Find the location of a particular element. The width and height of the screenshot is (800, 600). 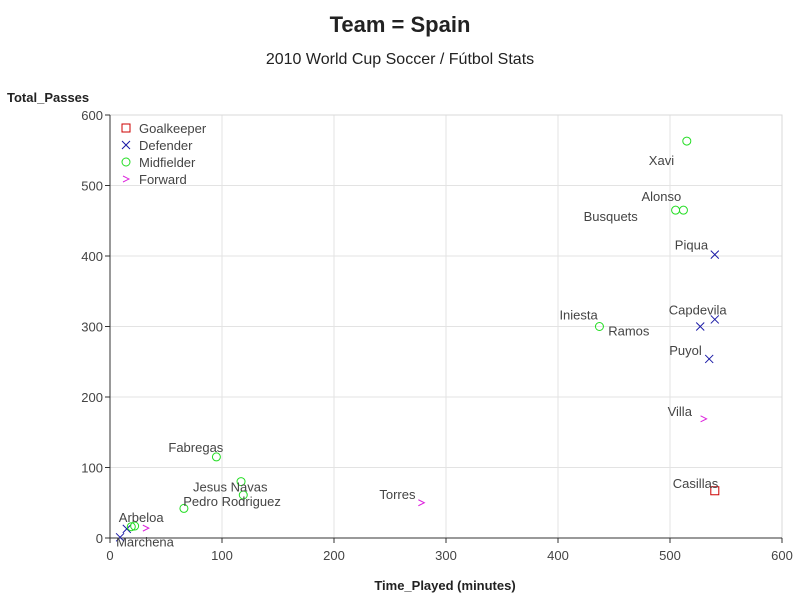

y-tick-label: 400 is located at coordinates (92, 256).